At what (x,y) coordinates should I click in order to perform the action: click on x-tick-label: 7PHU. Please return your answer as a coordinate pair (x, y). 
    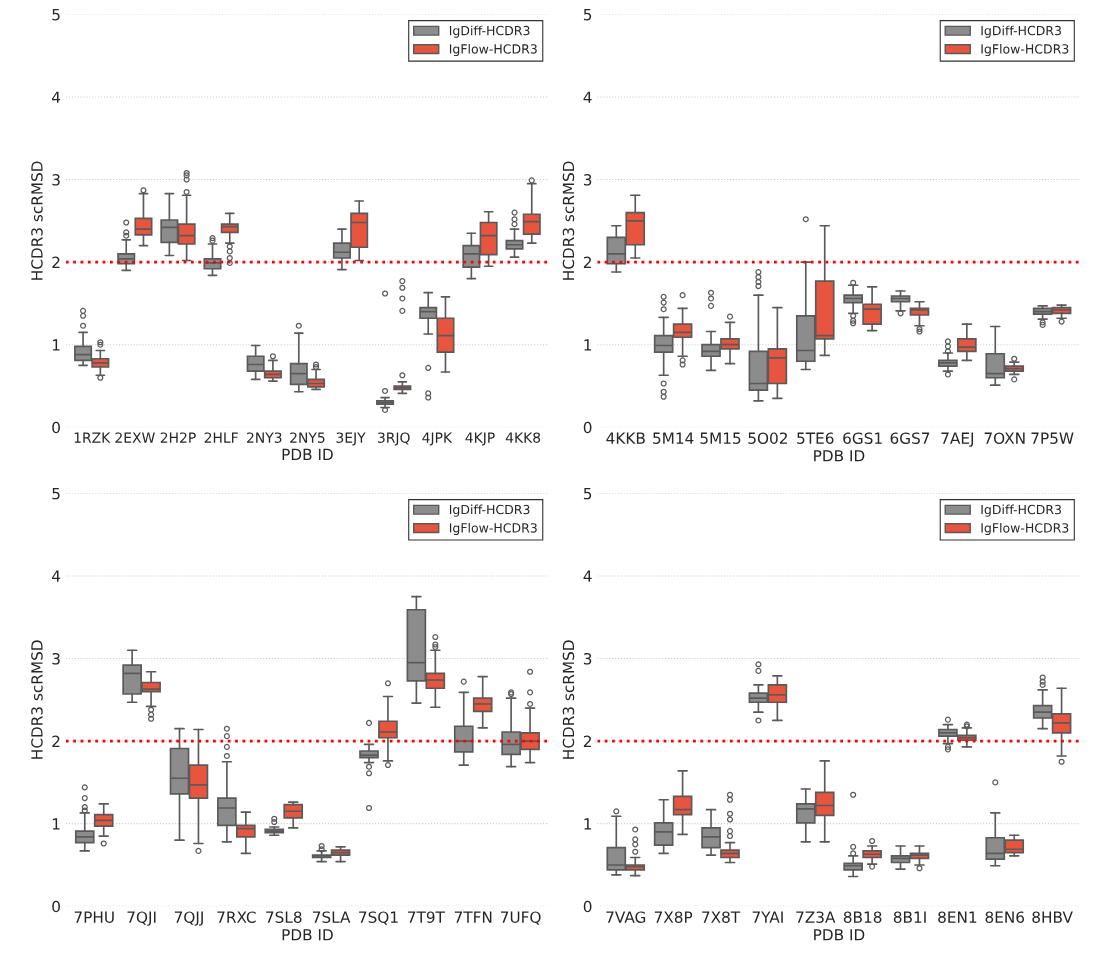
    Looking at the image, I should click on (94, 917).